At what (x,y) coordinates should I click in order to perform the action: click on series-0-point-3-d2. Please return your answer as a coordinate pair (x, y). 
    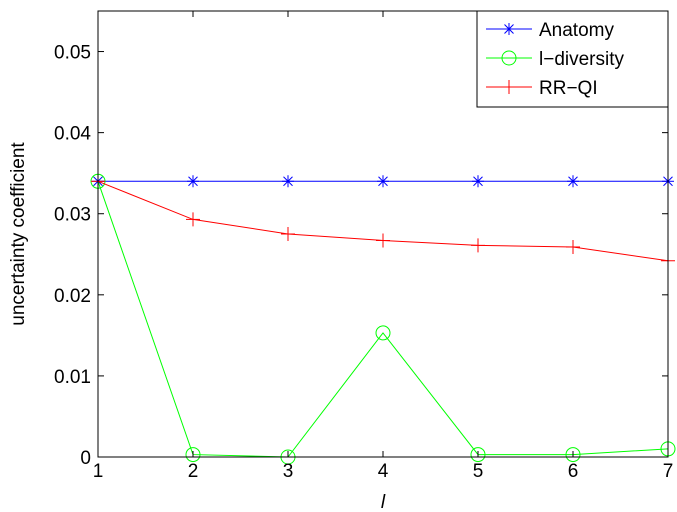
    Looking at the image, I should click on (288, 181).